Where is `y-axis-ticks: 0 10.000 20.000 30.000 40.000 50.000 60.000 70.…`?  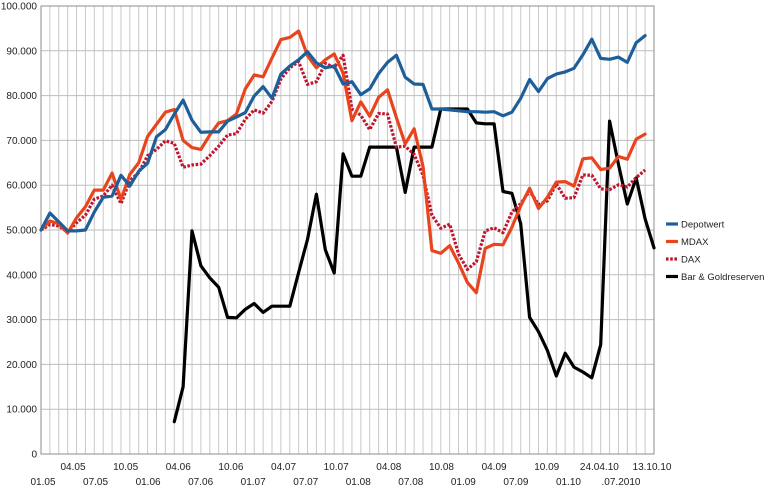
y-axis-ticks: 0 10.000 20.000 30.000 40.000 50.000 60.000 70.… is located at coordinates (19, 231).